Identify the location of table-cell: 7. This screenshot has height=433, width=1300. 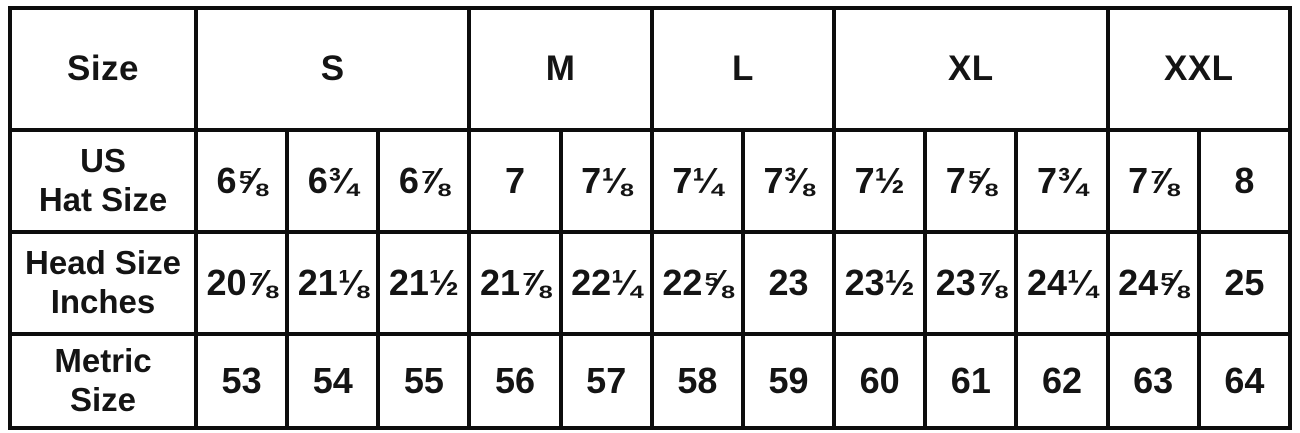
(515, 181).